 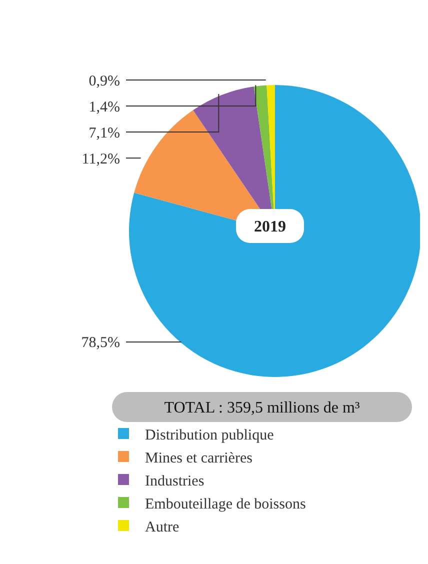 What do you see at coordinates (101, 159) in the screenshot?
I see `data-label: 11,2%` at bounding box center [101, 159].